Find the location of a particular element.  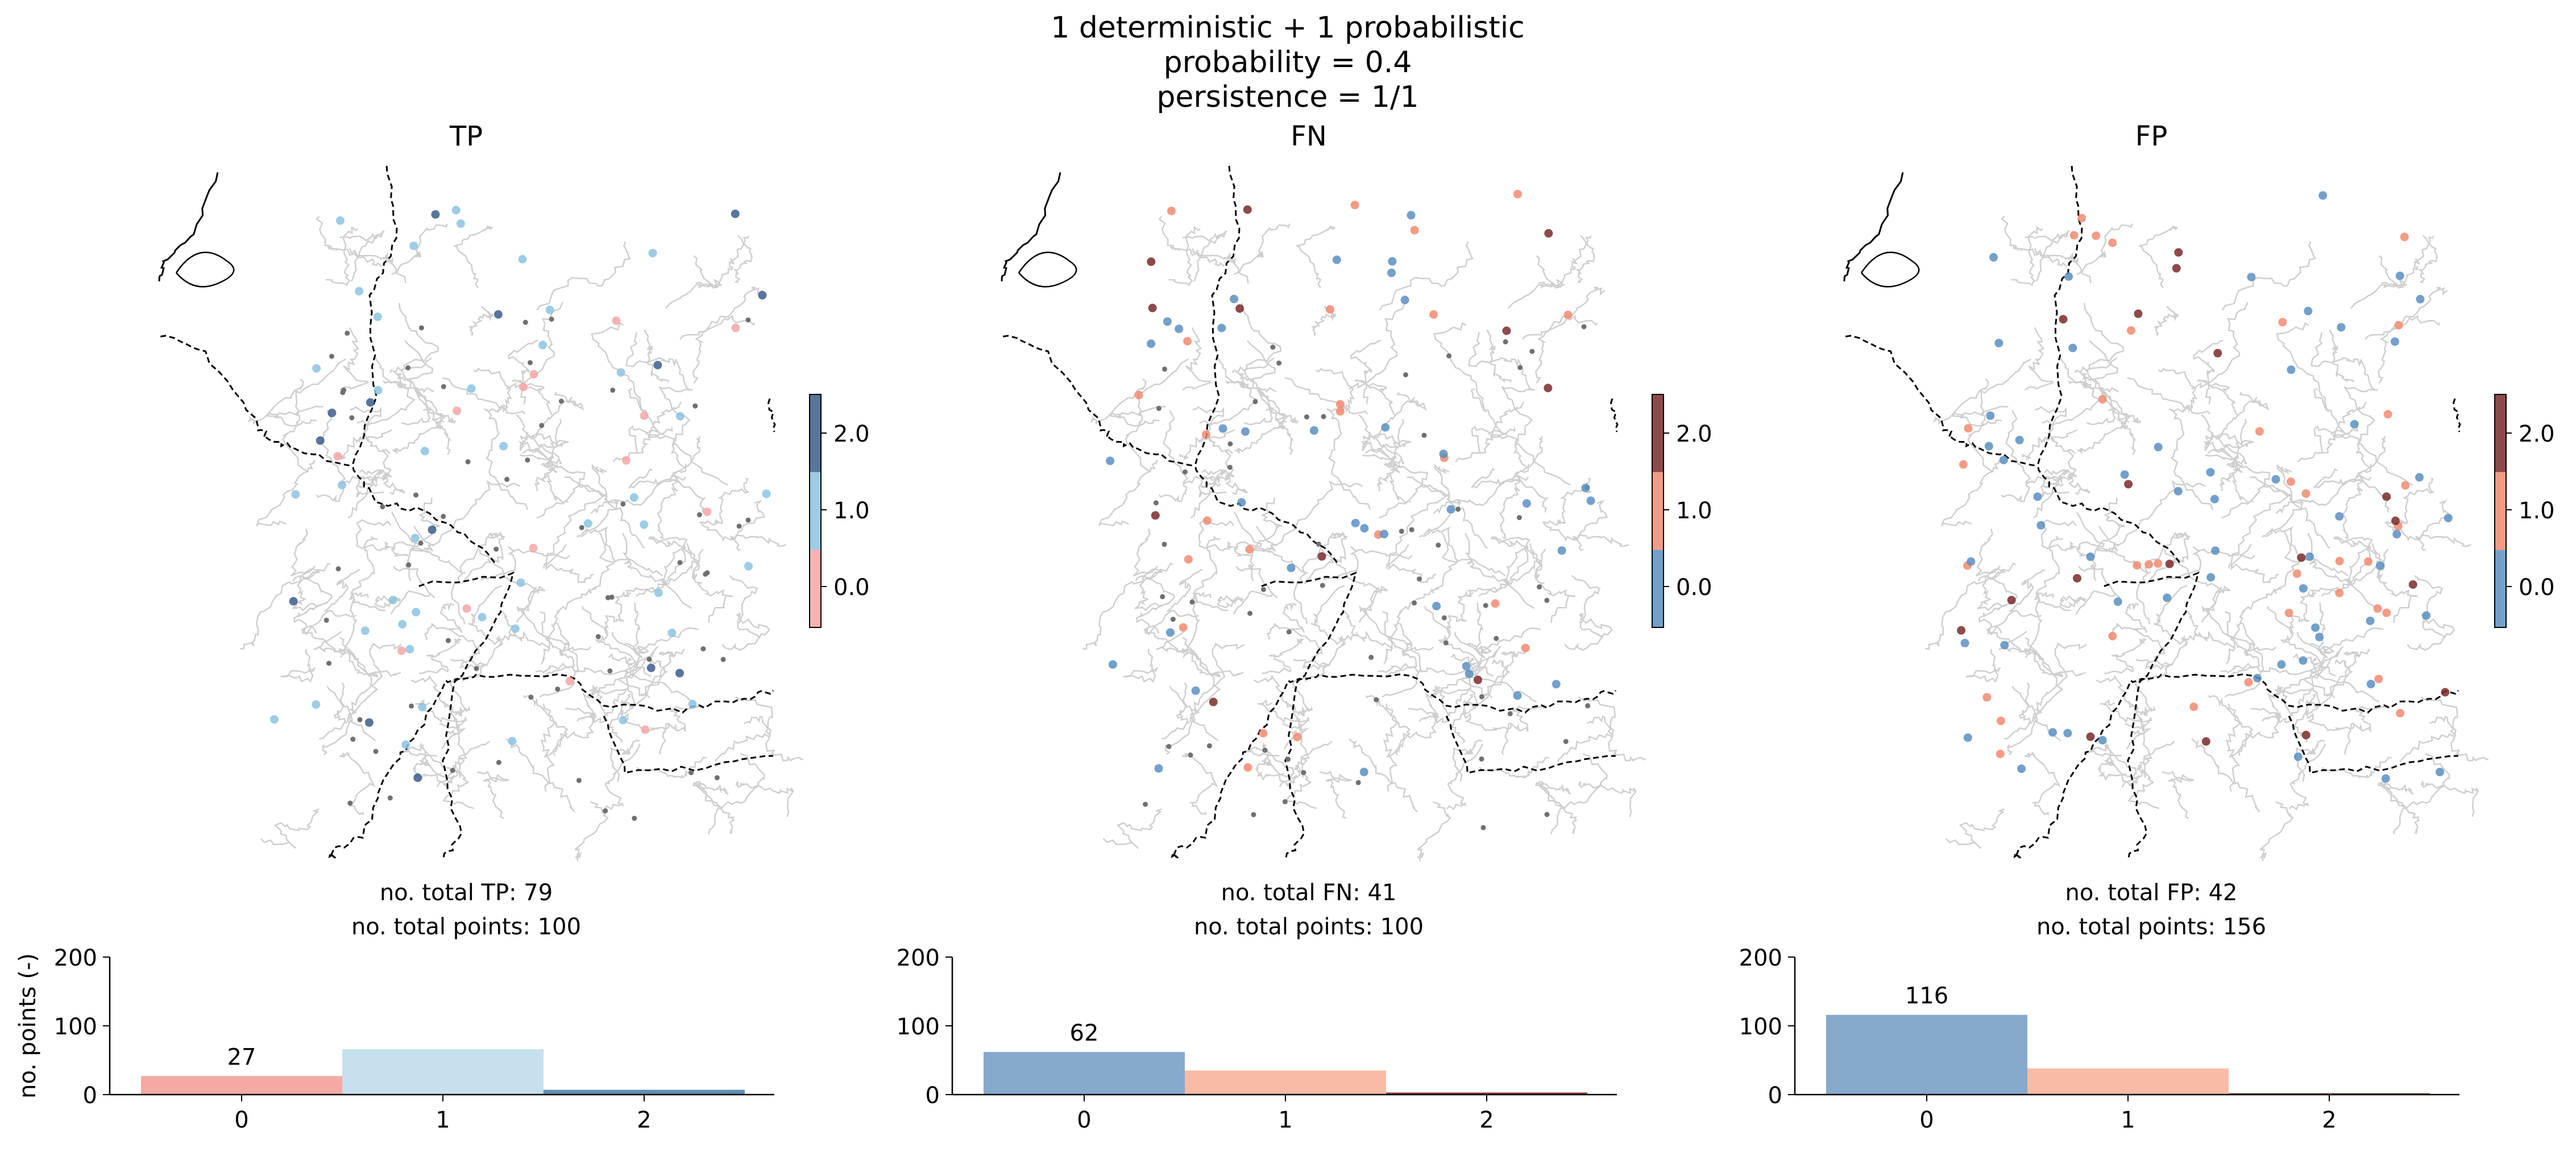

x-tick-label: 1 is located at coordinates (1285, 1120).